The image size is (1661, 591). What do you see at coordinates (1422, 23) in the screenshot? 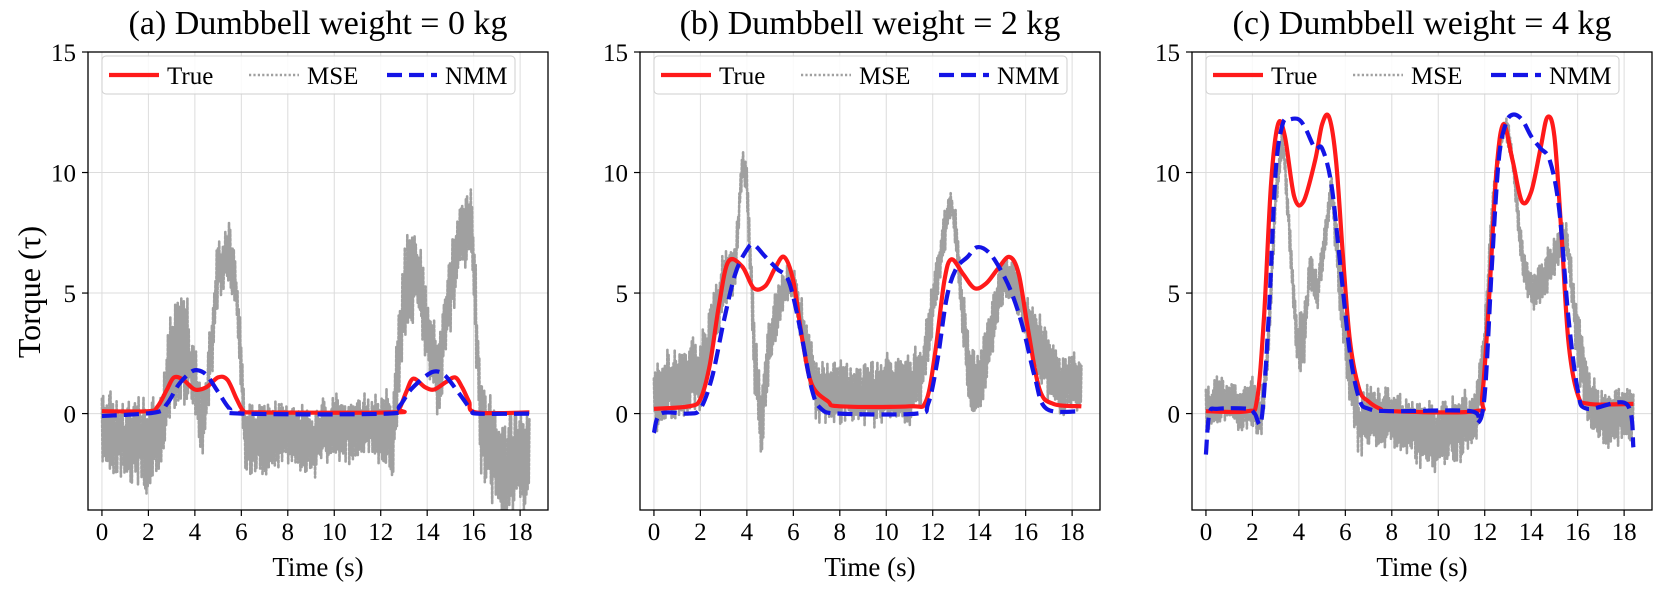
I see `chart-title: (c) Dumbbell weight = 4 kg` at bounding box center [1422, 23].